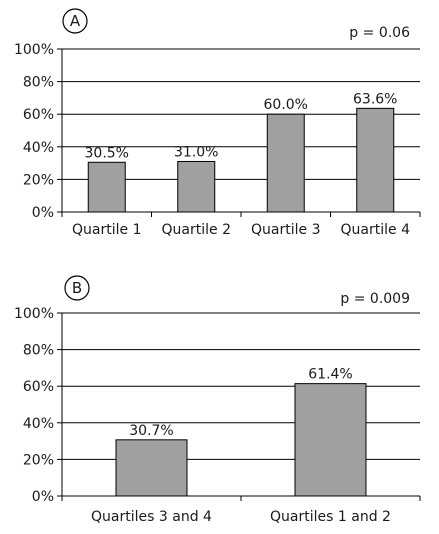 This screenshot has height=534, width=439. I want to click on category-label: Quartile 3, so click(285, 230).